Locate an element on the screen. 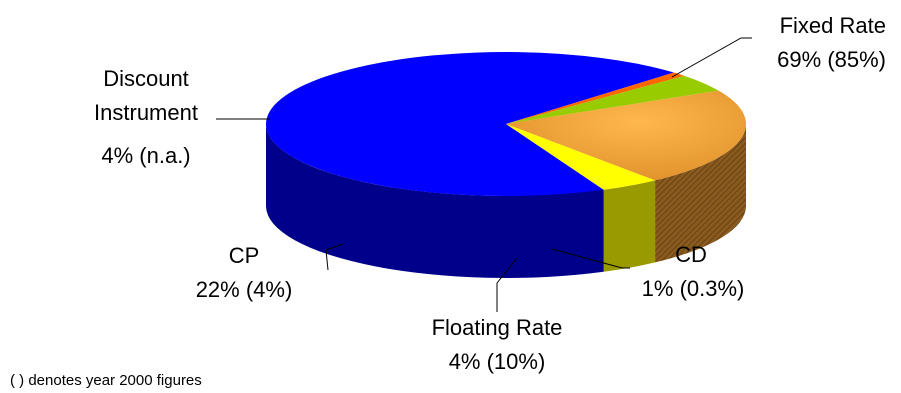 This screenshot has width=901, height=393. side-discount-instrument is located at coordinates (629, 226).